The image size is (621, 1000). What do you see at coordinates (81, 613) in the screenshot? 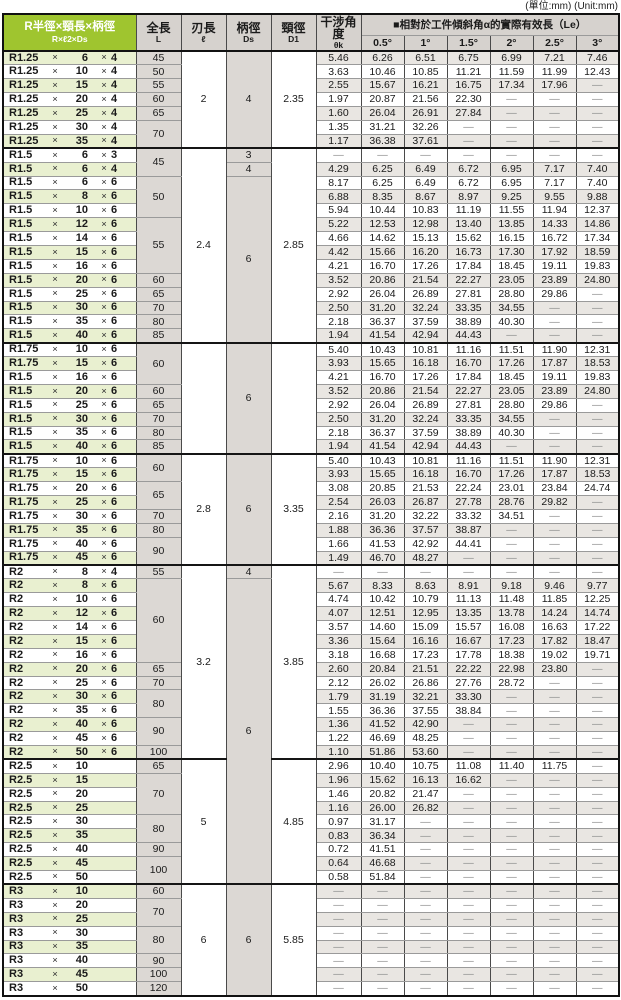
I see `label-neck-length: 12` at bounding box center [81, 613].